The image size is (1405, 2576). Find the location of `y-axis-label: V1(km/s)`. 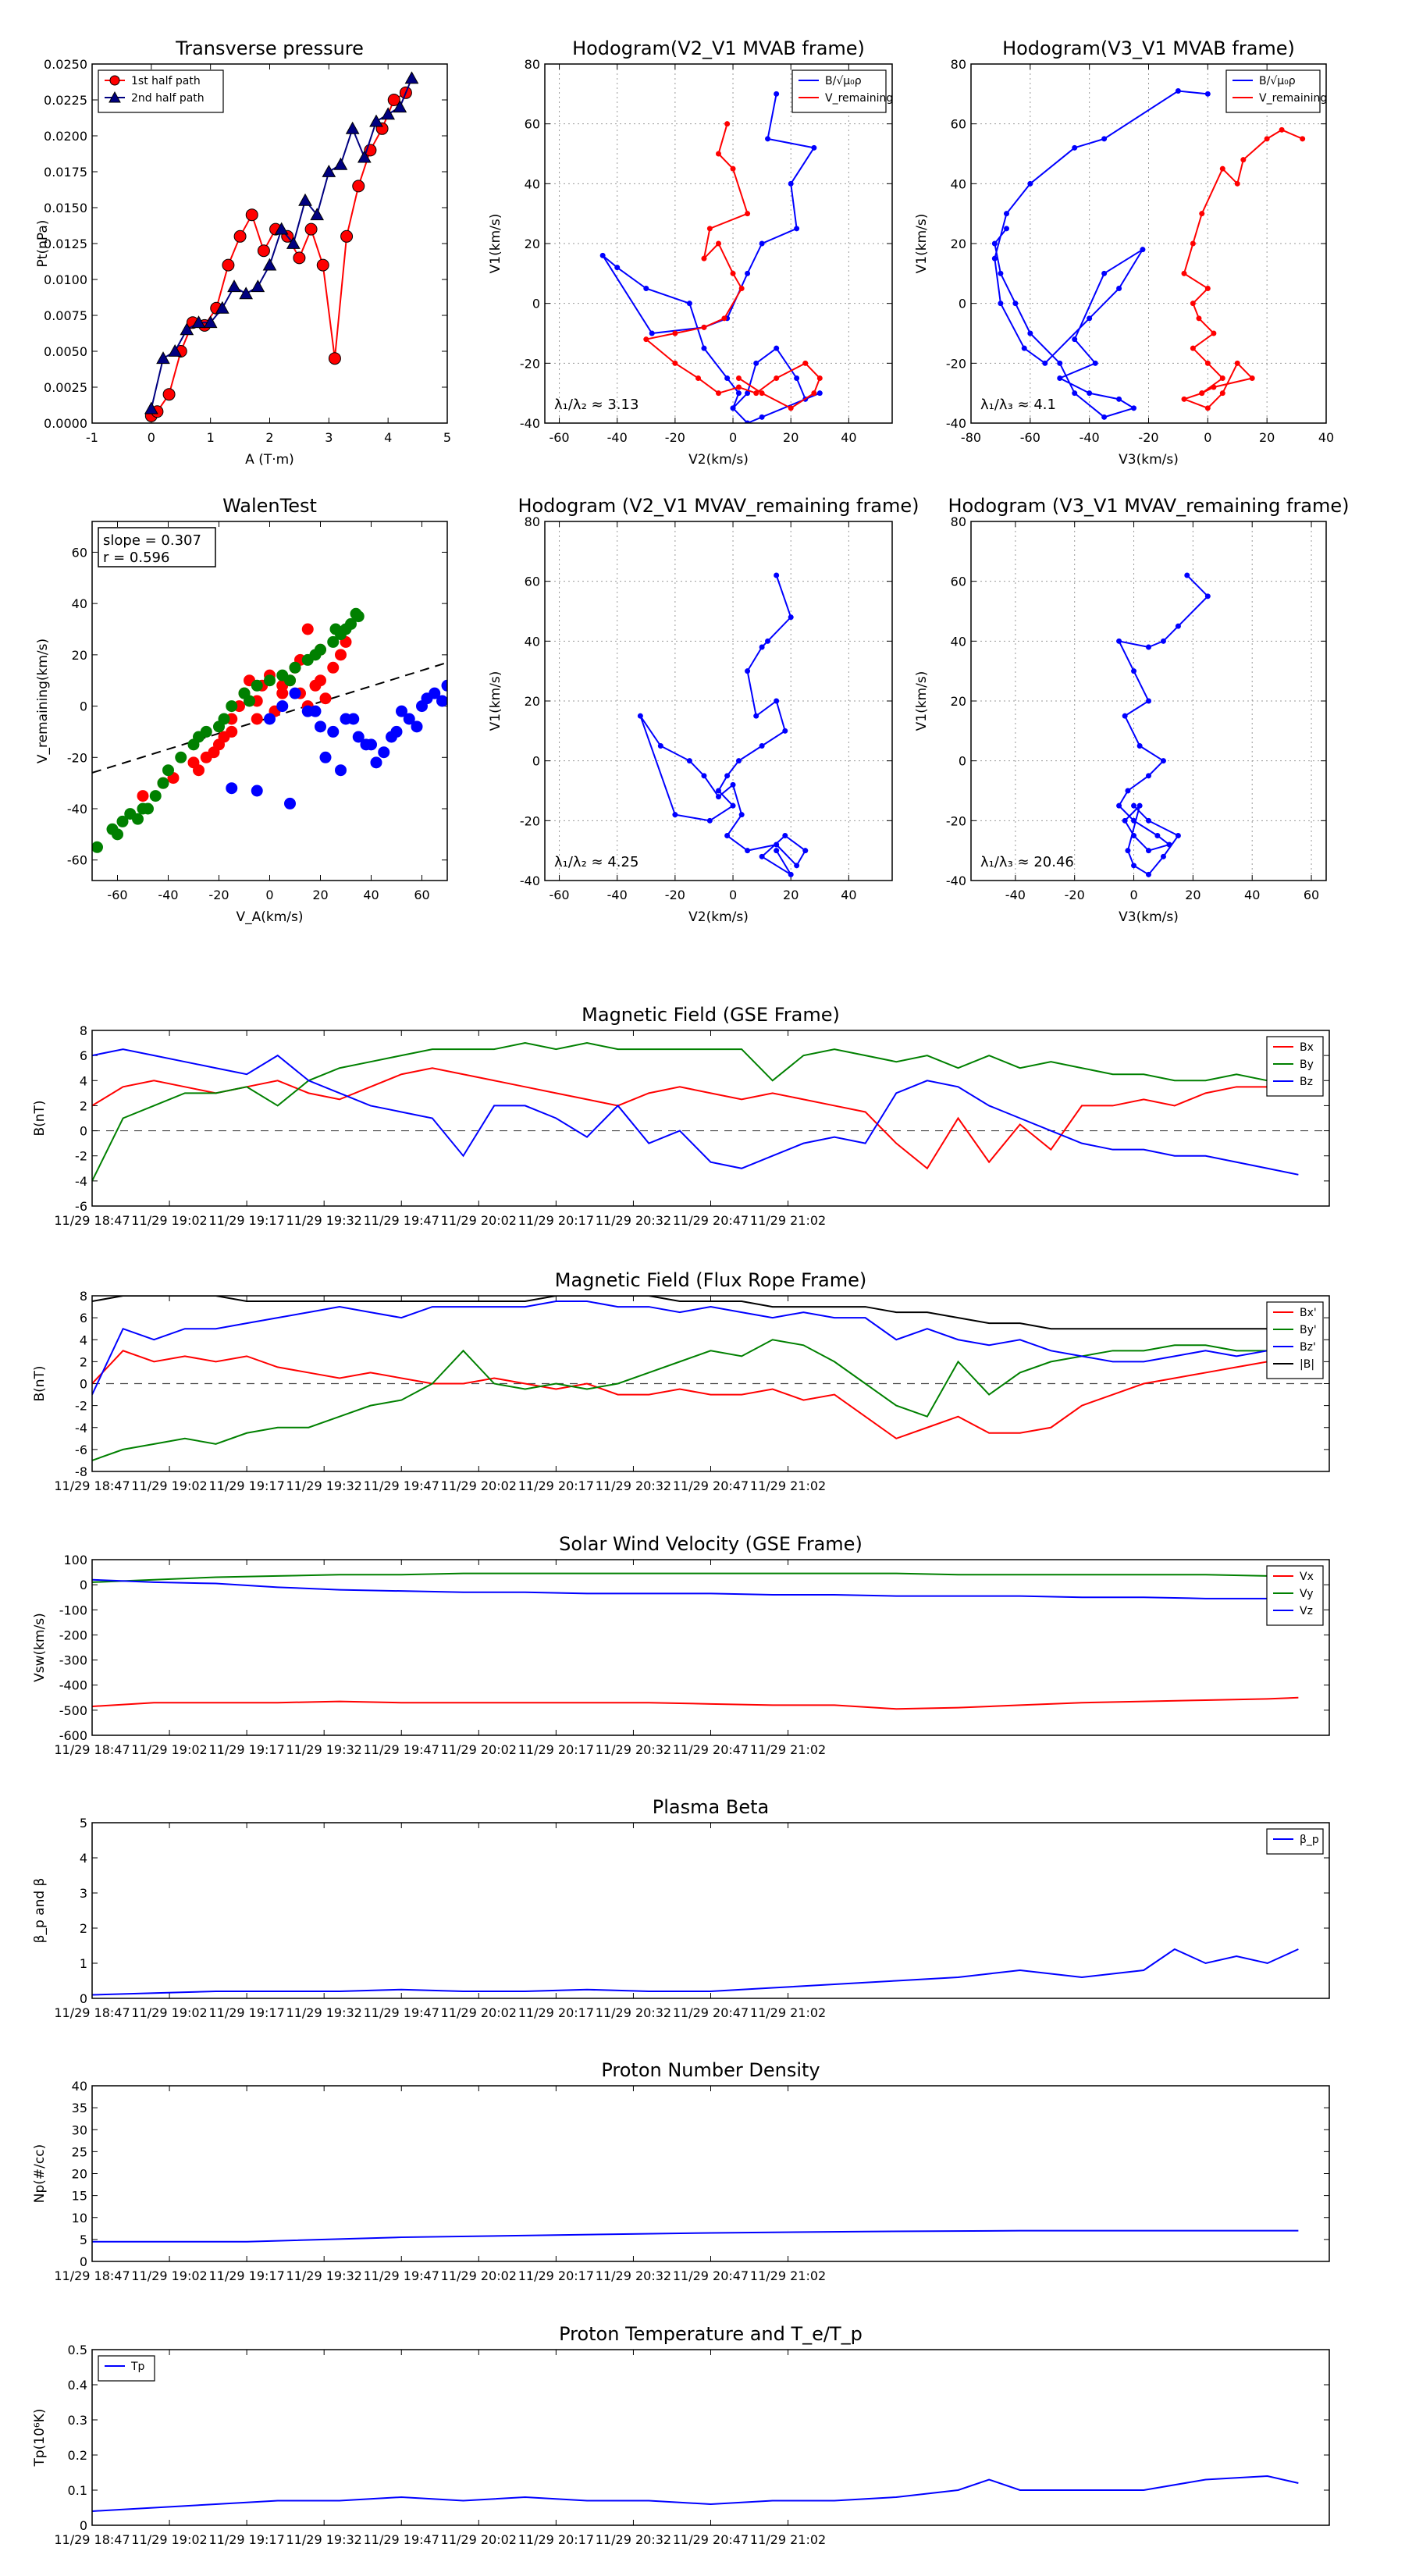

y-axis-label: V1(km/s) is located at coordinates (922, 701).